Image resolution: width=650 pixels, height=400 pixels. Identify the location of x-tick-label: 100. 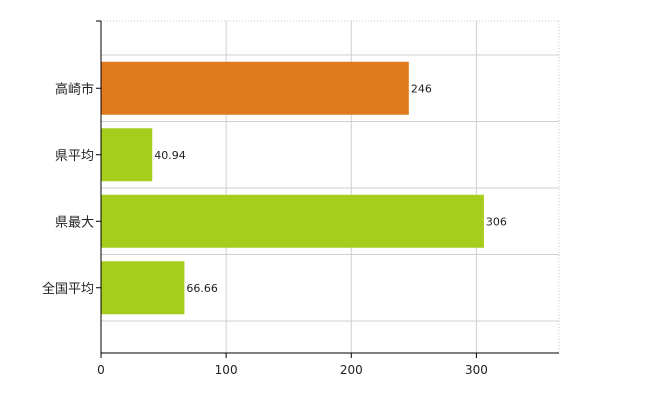
(226, 370).